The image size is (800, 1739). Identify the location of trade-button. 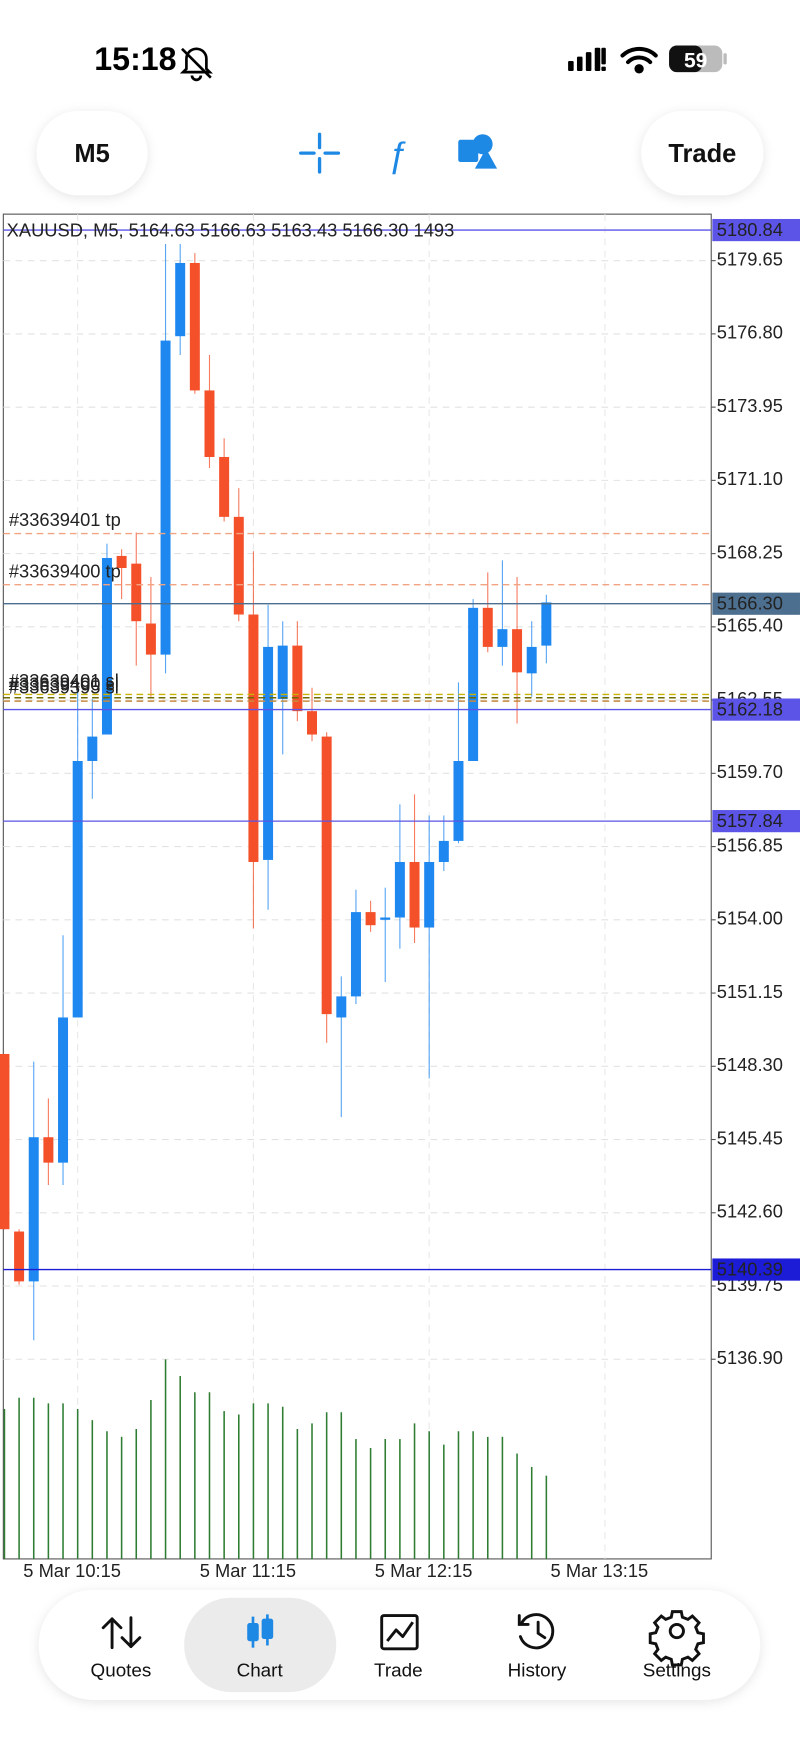
(702, 153).